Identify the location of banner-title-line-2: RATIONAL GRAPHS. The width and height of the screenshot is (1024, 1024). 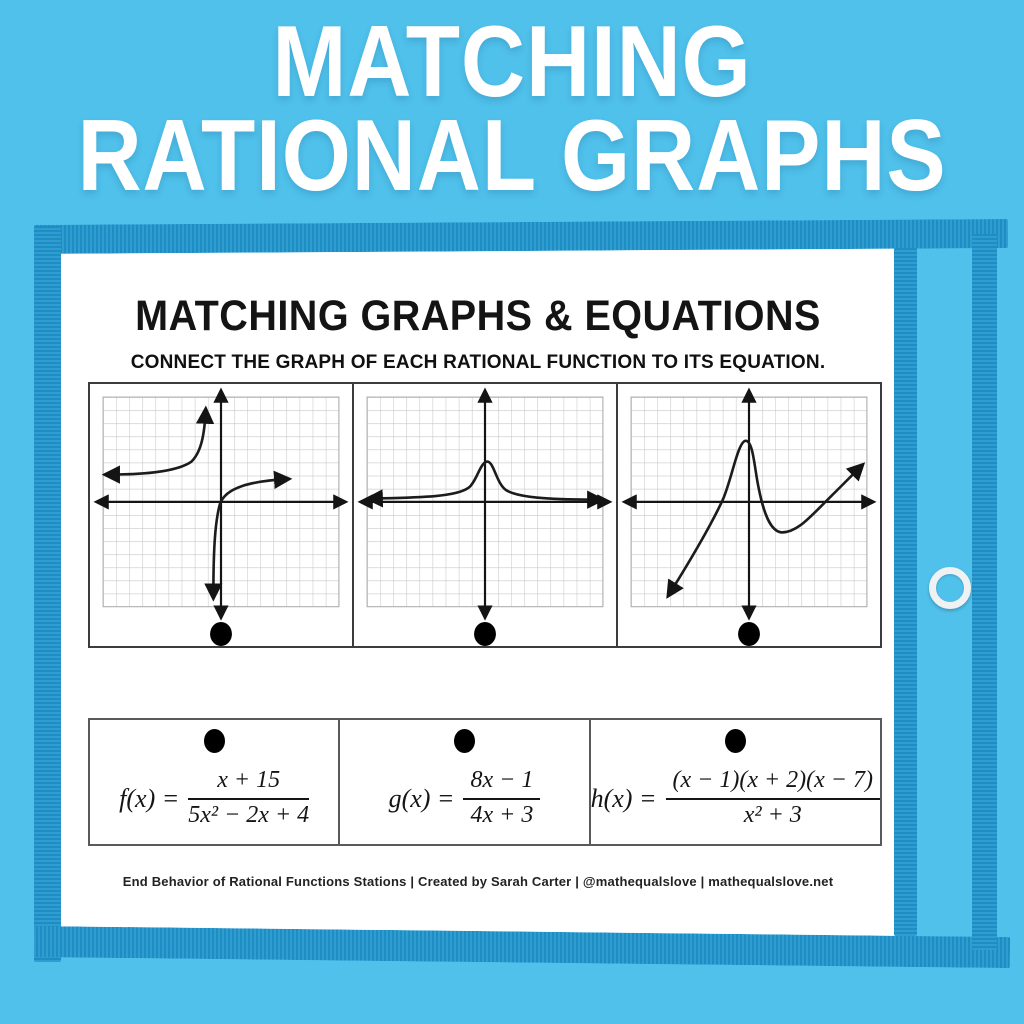
(512, 155).